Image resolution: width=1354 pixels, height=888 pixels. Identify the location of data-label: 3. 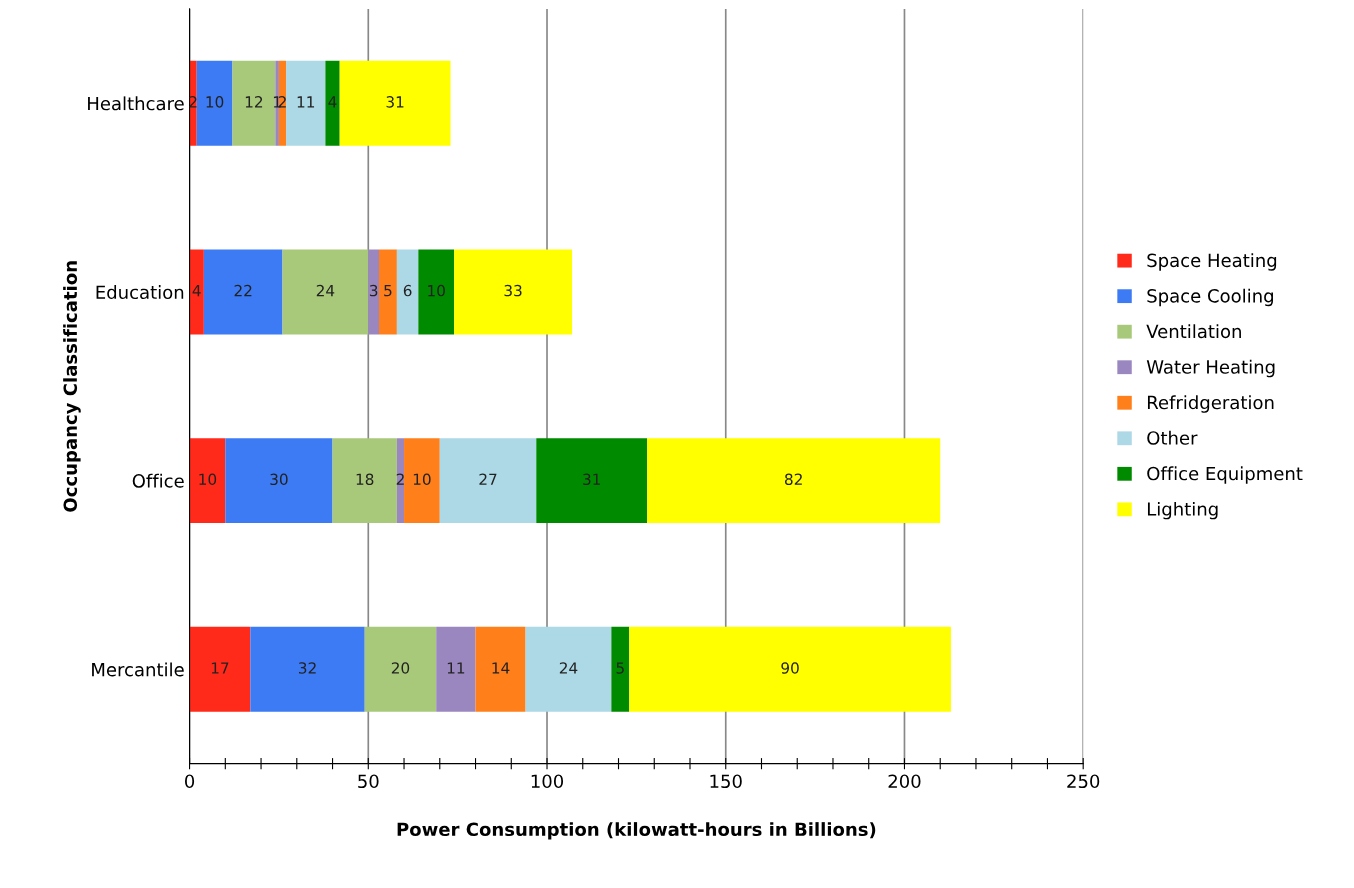
(373, 290).